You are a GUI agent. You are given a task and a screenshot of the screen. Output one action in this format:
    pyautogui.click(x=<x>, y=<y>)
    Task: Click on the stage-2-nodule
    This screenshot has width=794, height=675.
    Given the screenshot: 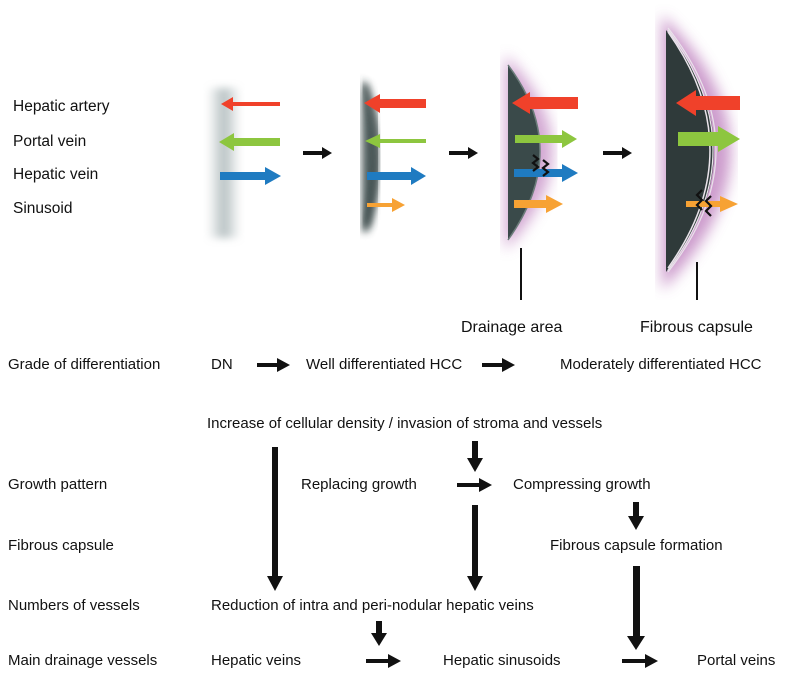 What is the action you would take?
    pyautogui.click(x=370, y=155)
    